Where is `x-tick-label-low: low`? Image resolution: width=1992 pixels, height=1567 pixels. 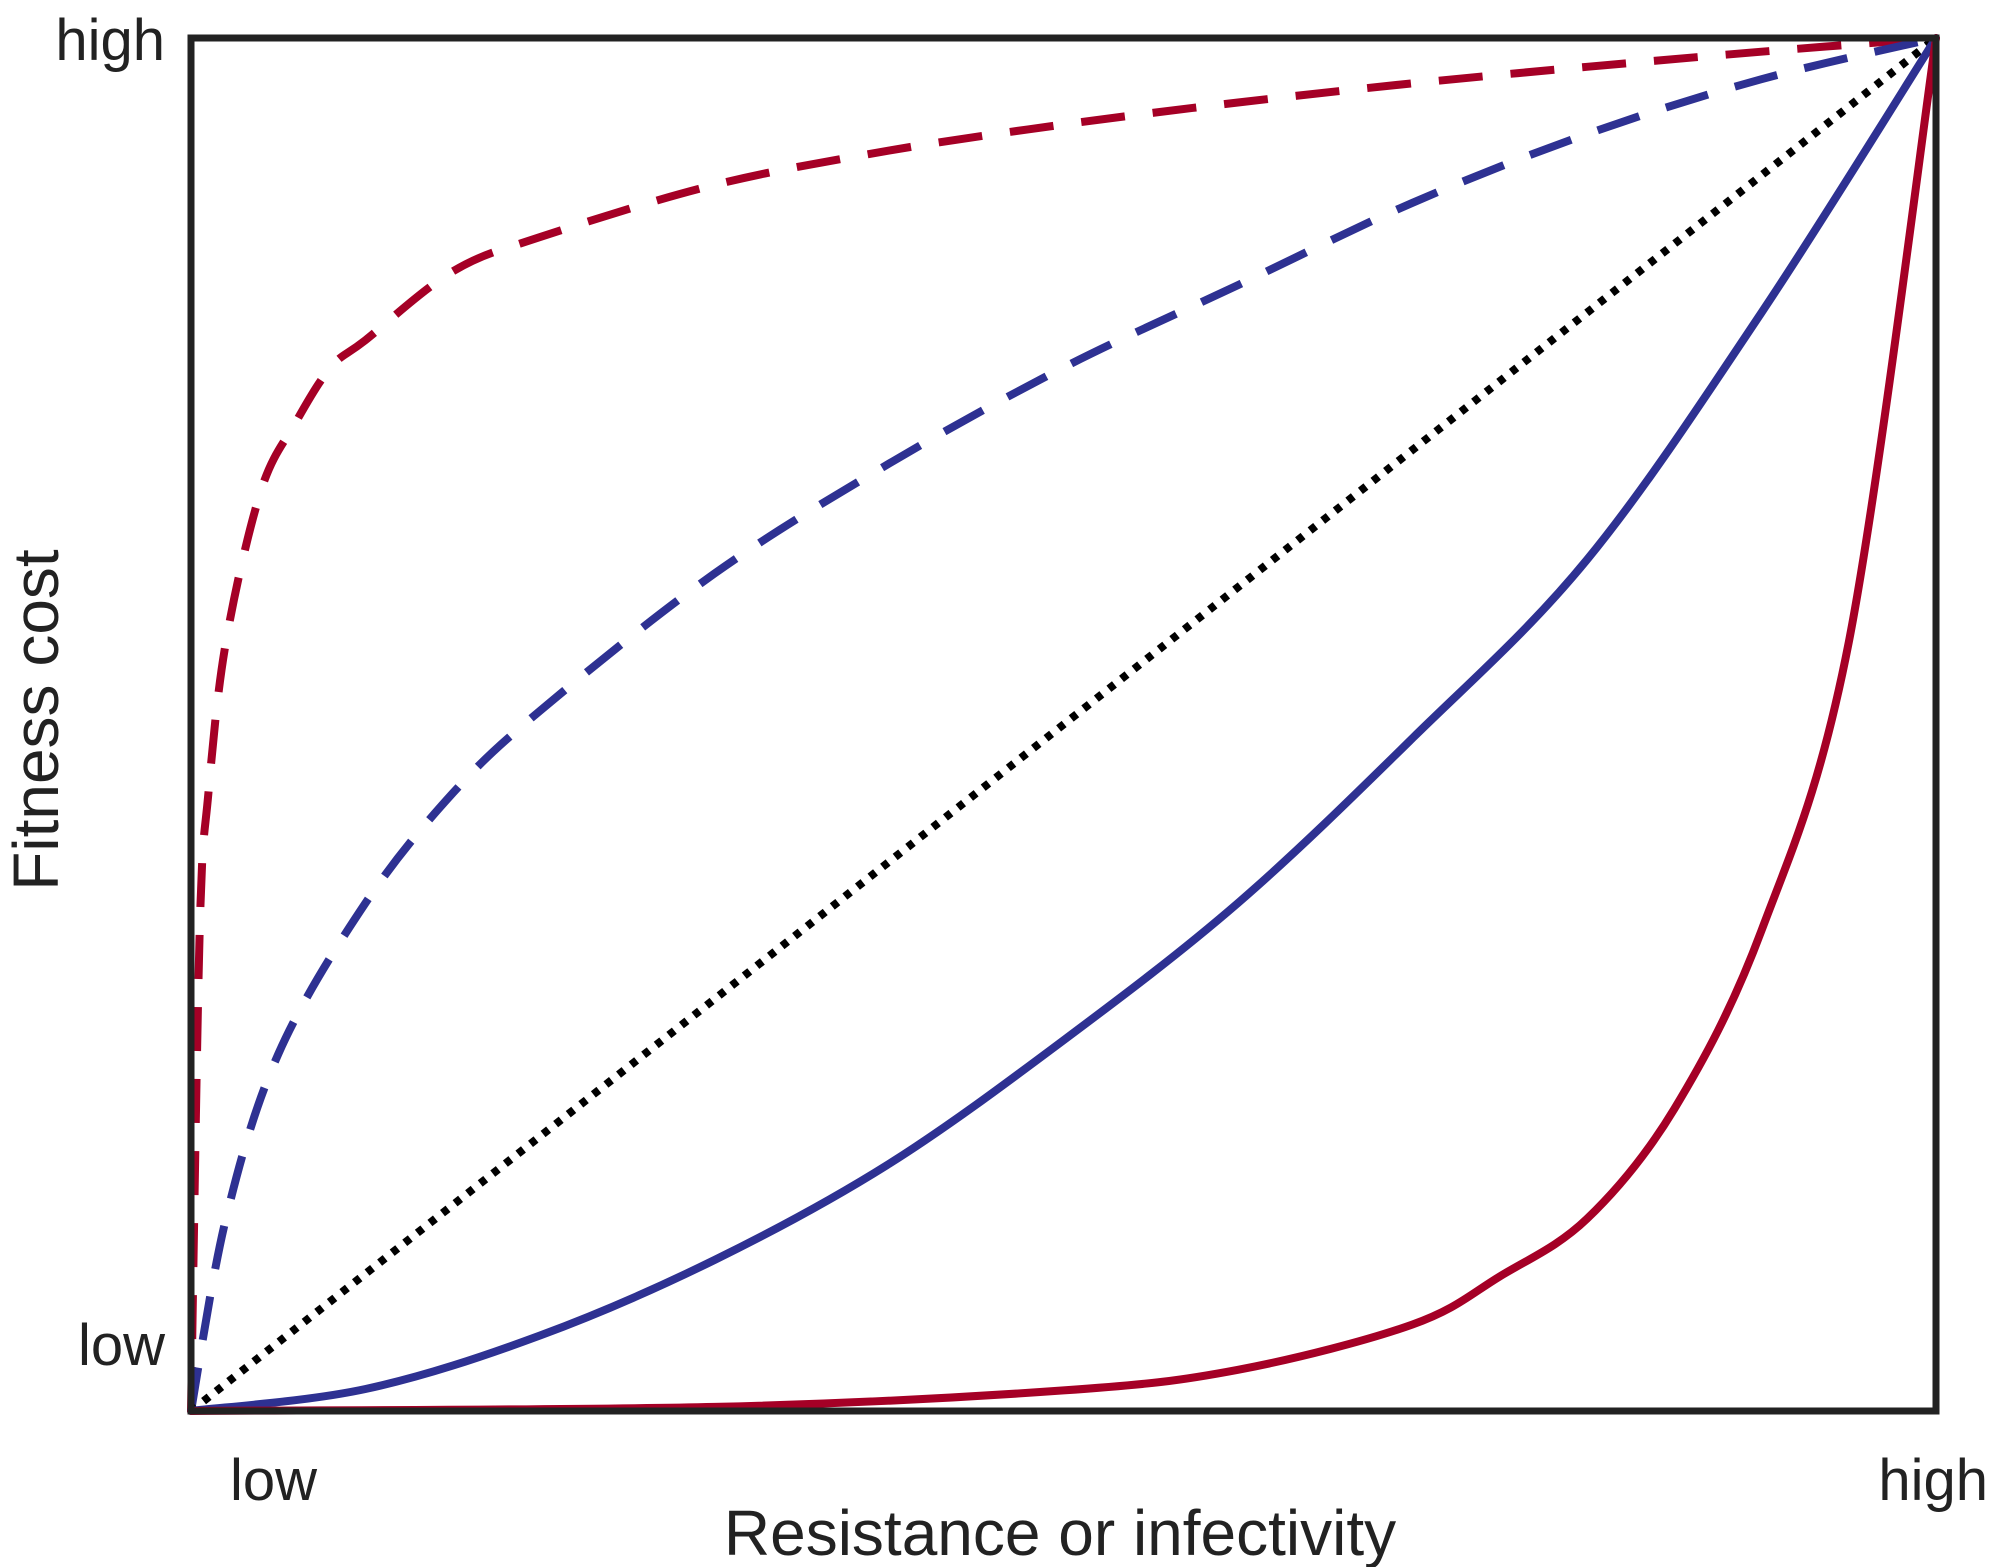 x-tick-label-low: low is located at coordinates (274, 1480).